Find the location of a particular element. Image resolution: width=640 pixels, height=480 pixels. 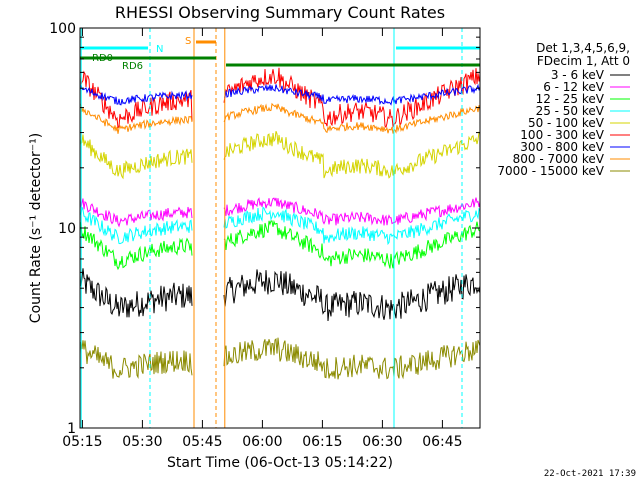

series-line-25-50-kev is located at coordinates (280, 226).